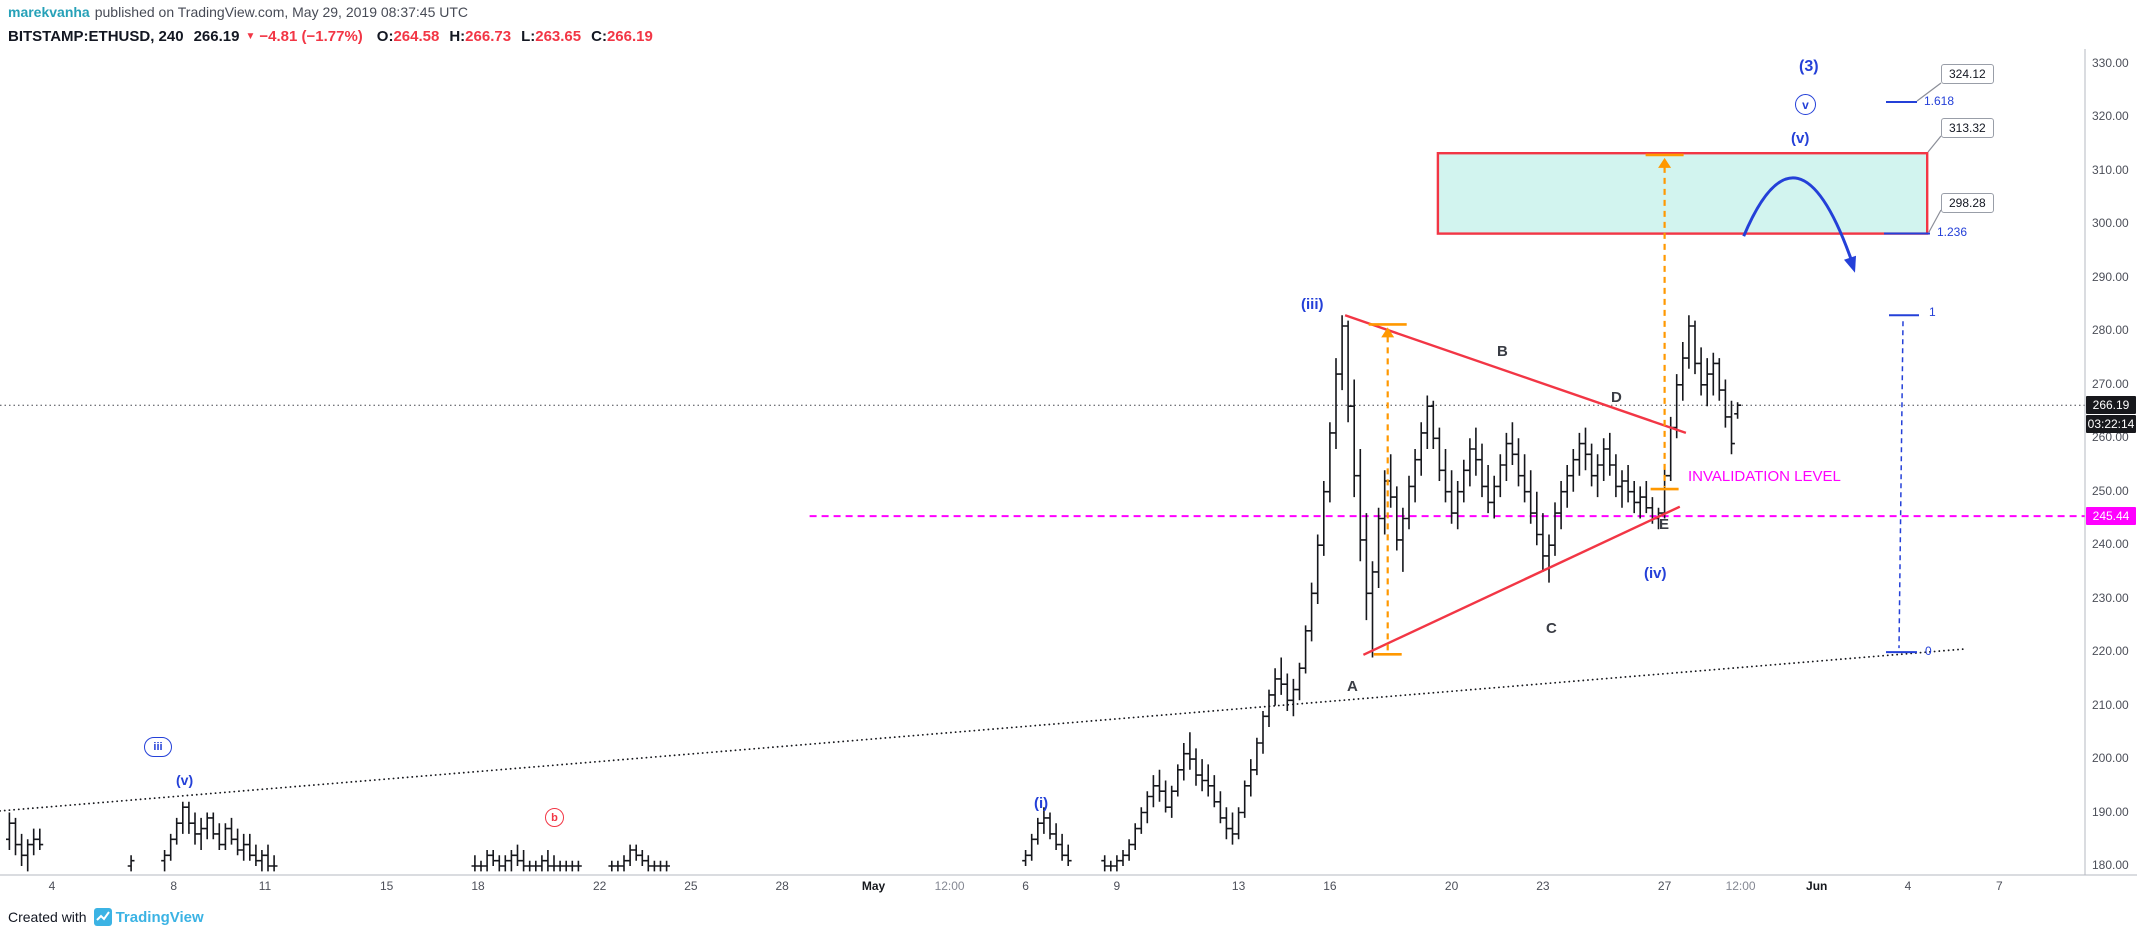  Describe the element at coordinates (2110, 276) in the screenshot. I see `price-tick-label: 290.00` at that location.